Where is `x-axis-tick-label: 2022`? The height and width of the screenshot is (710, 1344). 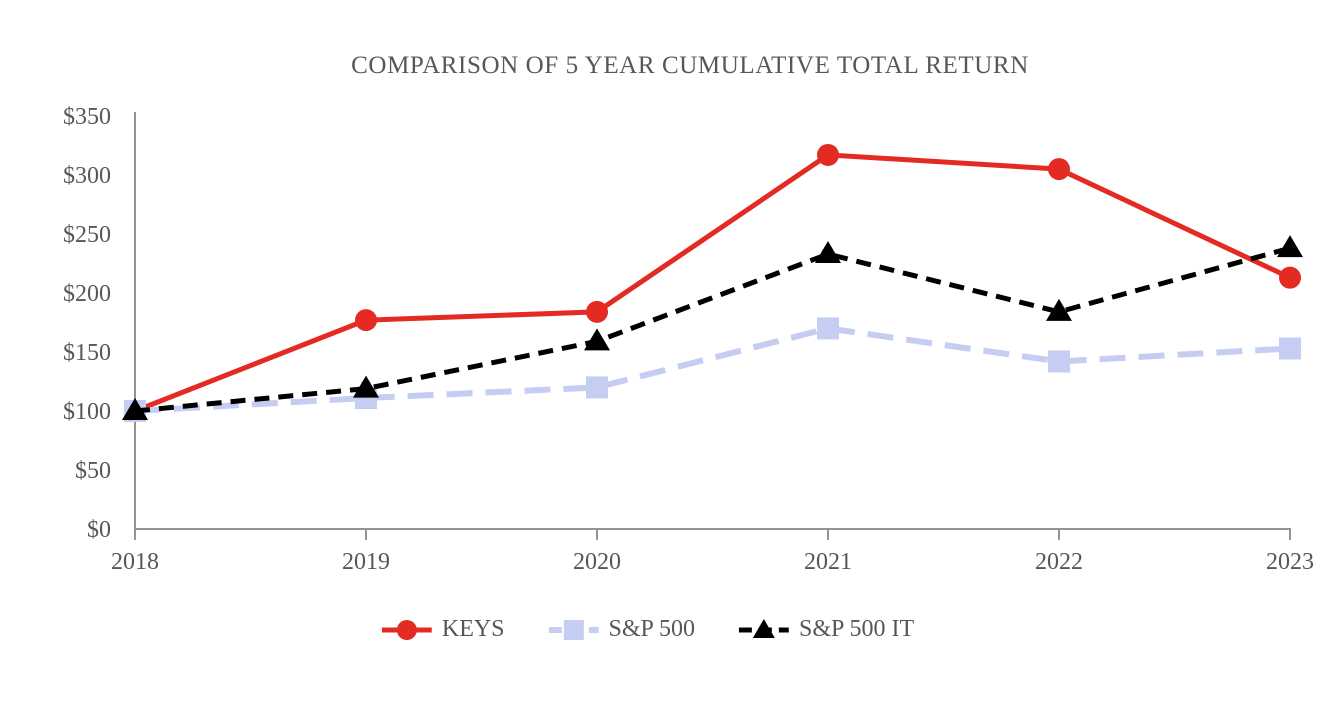 x-axis-tick-label: 2022 is located at coordinates (1059, 562).